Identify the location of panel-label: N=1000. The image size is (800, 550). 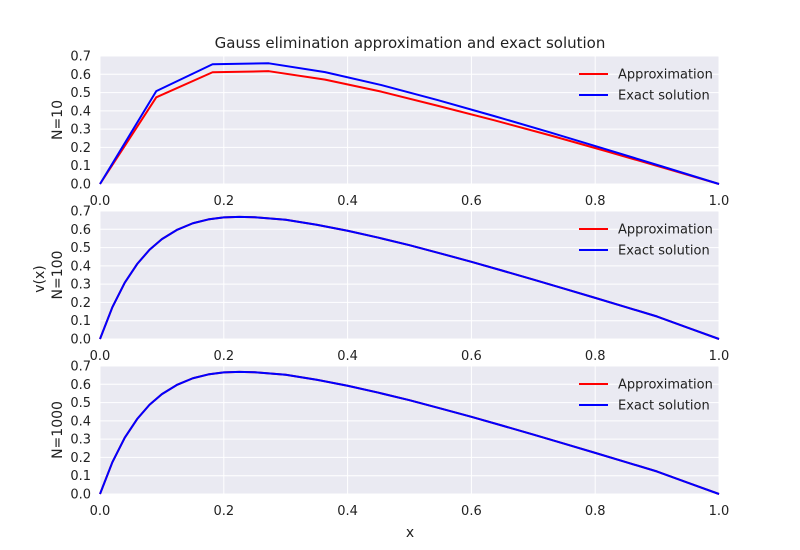
(58, 430).